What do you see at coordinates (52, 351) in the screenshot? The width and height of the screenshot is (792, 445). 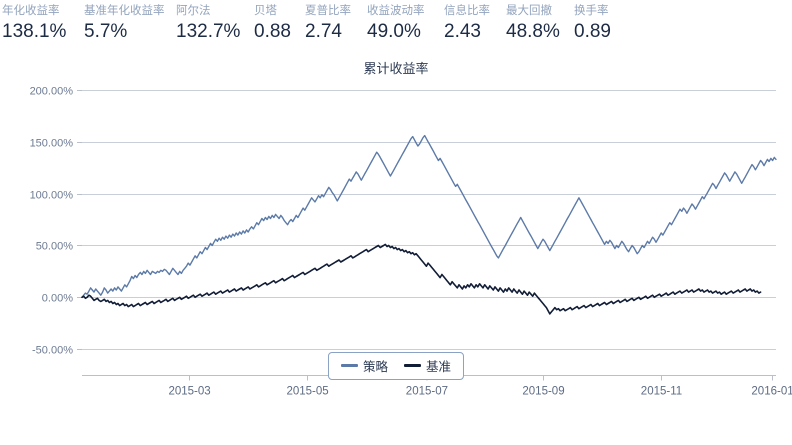 I see `y-axis-label: -50.00%` at bounding box center [52, 351].